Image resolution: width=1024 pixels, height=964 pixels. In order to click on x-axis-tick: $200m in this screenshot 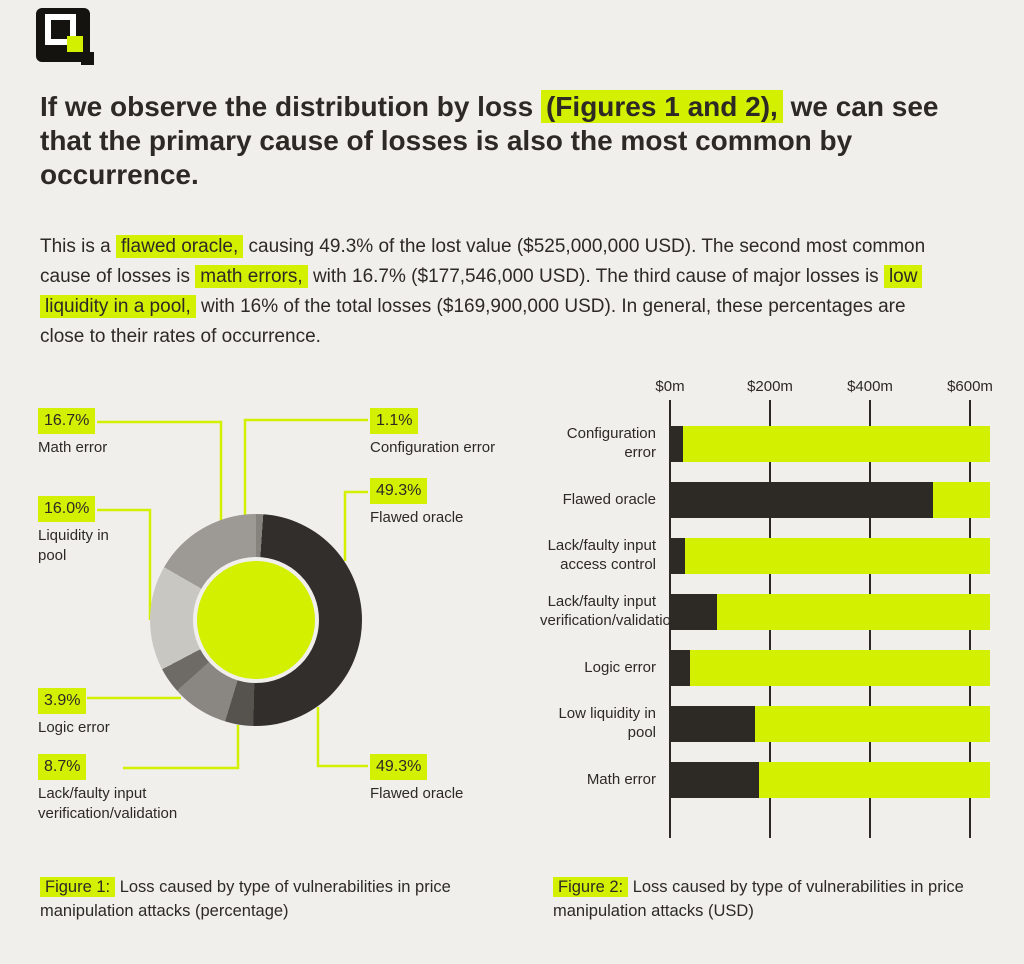, I will do `click(770, 386)`.